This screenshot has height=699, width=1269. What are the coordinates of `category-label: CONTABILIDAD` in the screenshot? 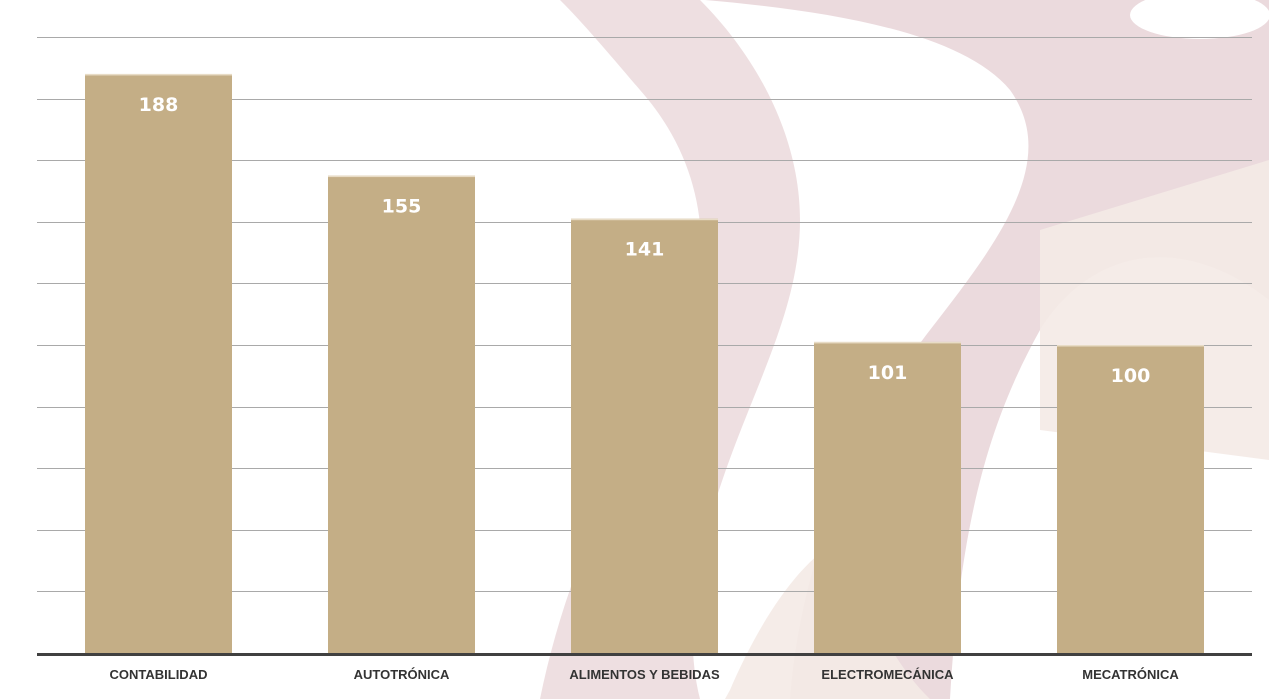 It's located at (159, 674).